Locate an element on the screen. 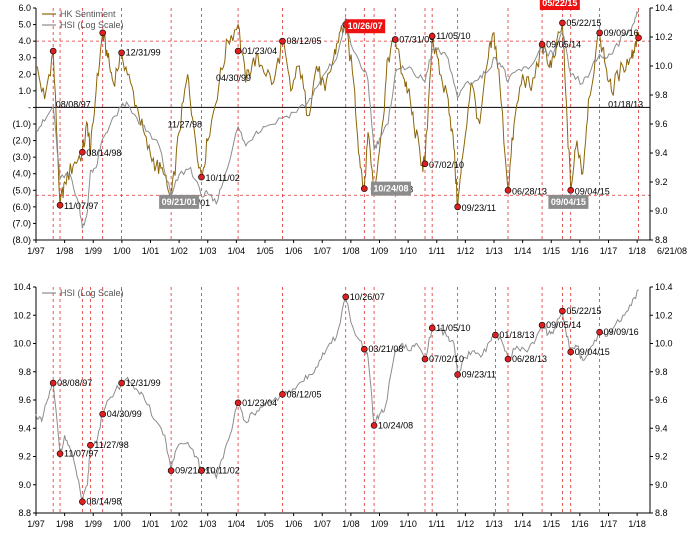 The height and width of the screenshot is (546, 694). panel2-left-tick-label: 9.6 is located at coordinates (24, 400).